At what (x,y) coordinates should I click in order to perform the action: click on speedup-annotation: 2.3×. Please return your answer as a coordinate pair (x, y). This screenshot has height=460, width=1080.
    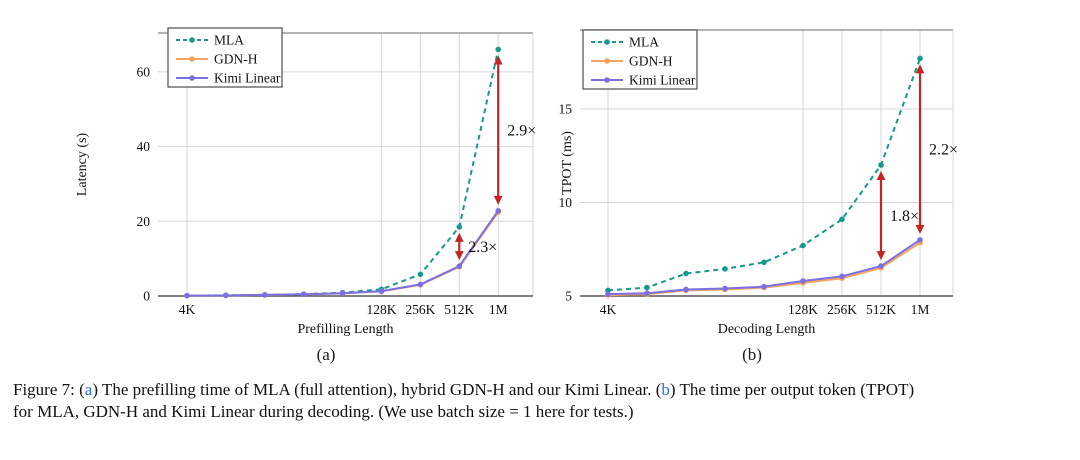
    Looking at the image, I should click on (482, 247).